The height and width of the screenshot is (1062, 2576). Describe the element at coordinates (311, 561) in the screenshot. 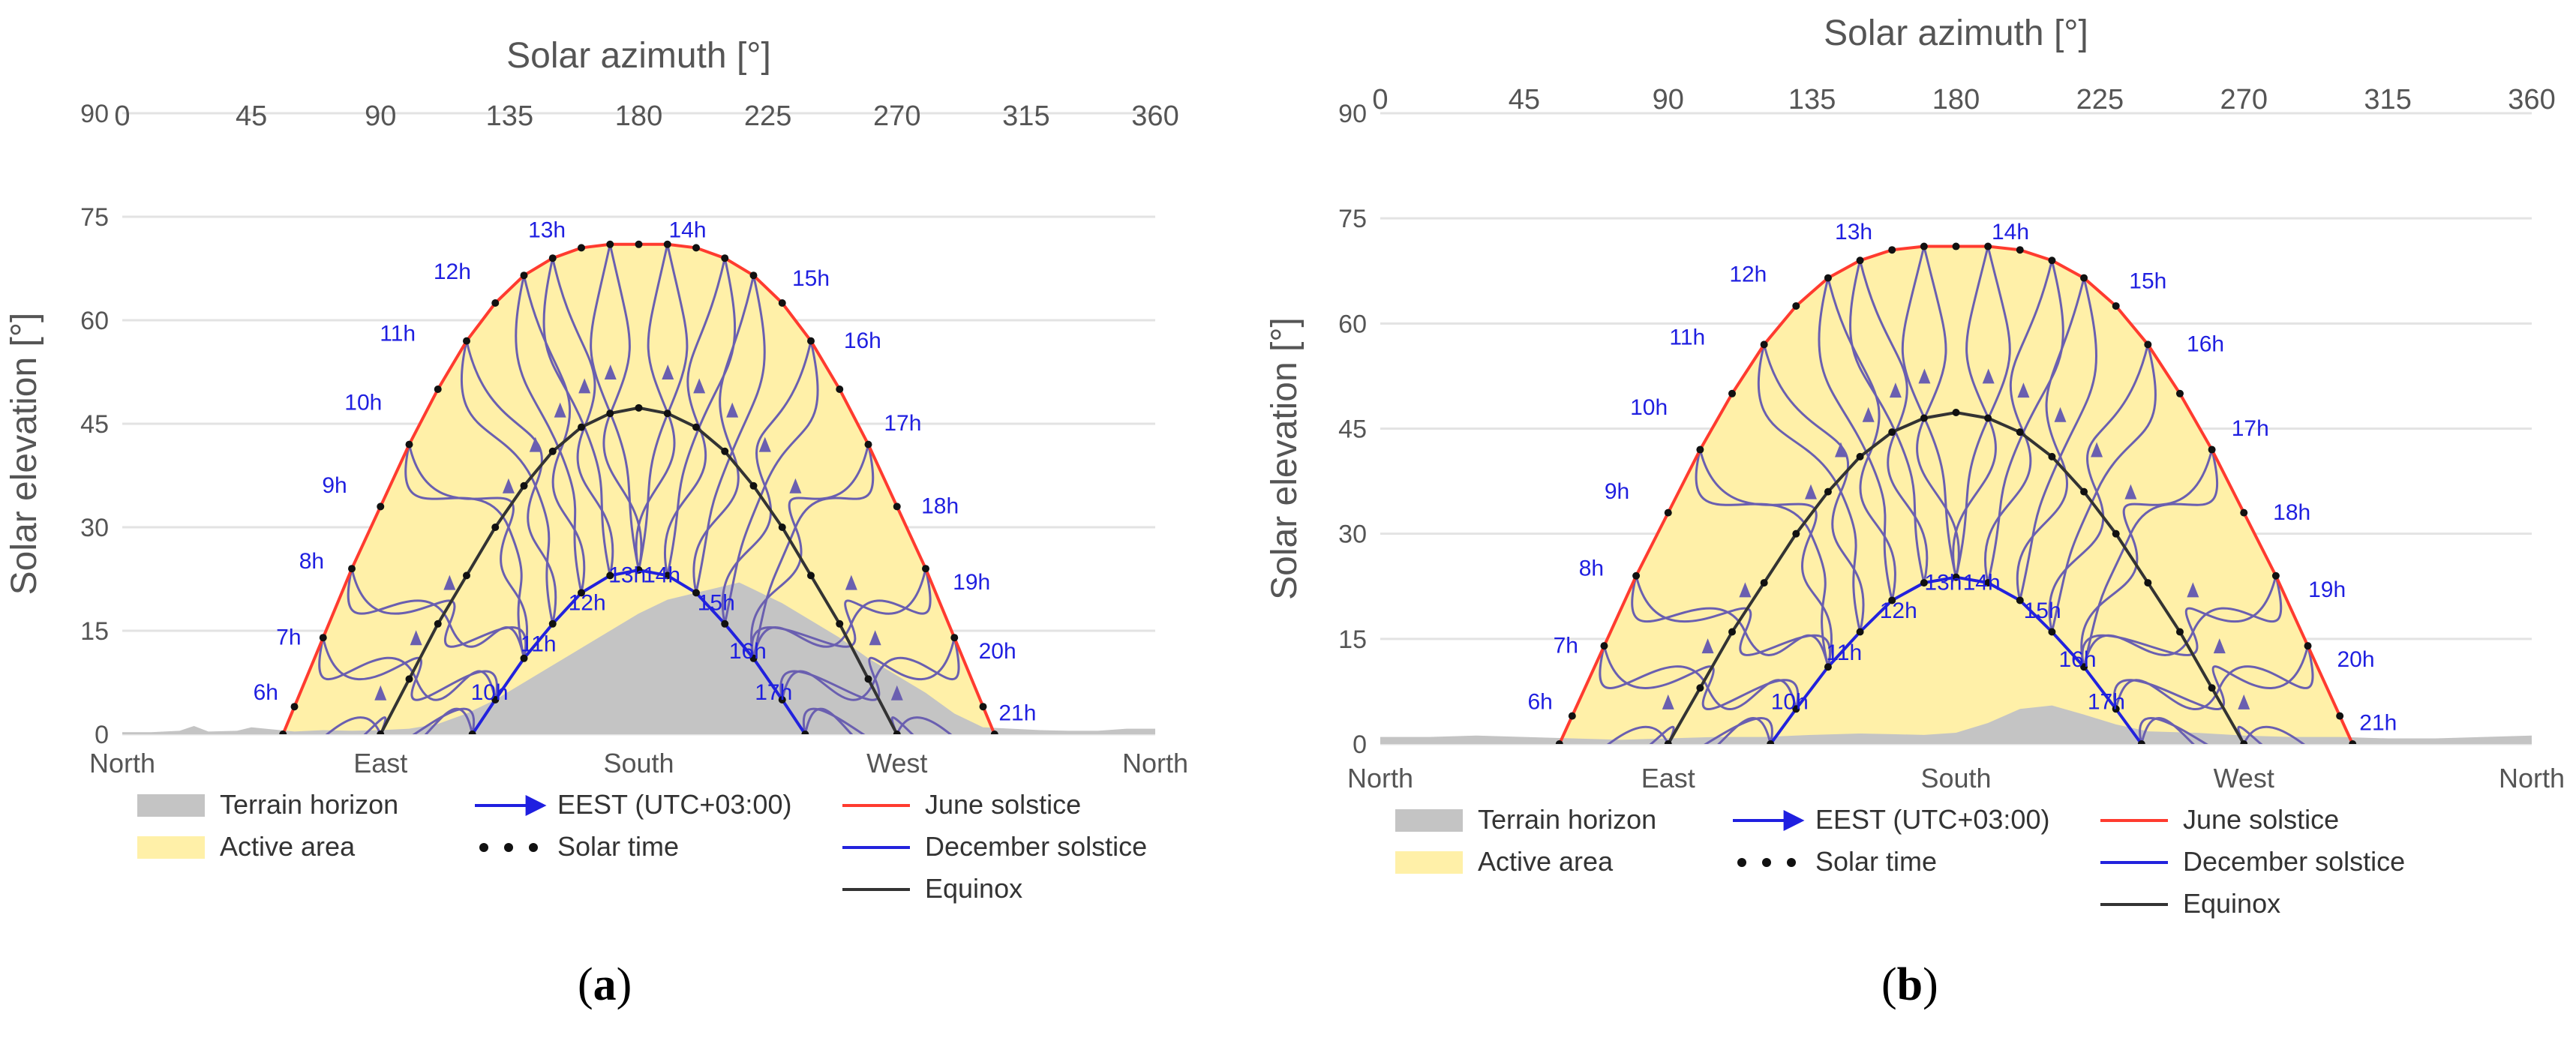

I see `hour-label-8h: 8h` at that location.